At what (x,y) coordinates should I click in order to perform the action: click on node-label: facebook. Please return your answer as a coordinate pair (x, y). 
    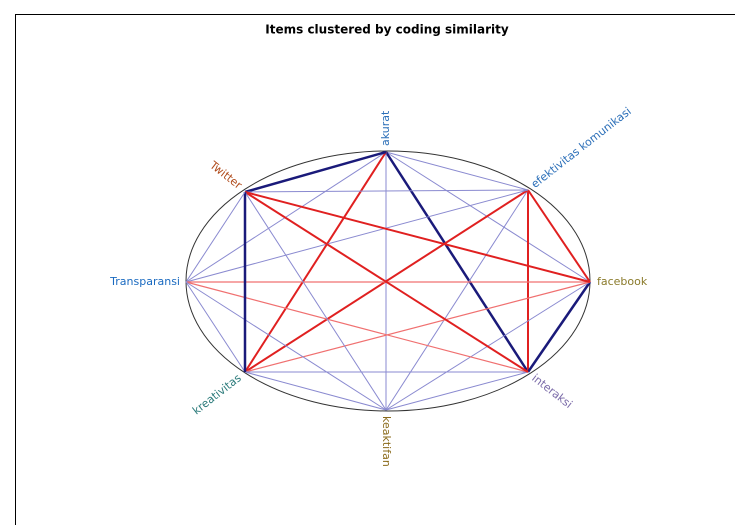
    Looking at the image, I should click on (622, 281).